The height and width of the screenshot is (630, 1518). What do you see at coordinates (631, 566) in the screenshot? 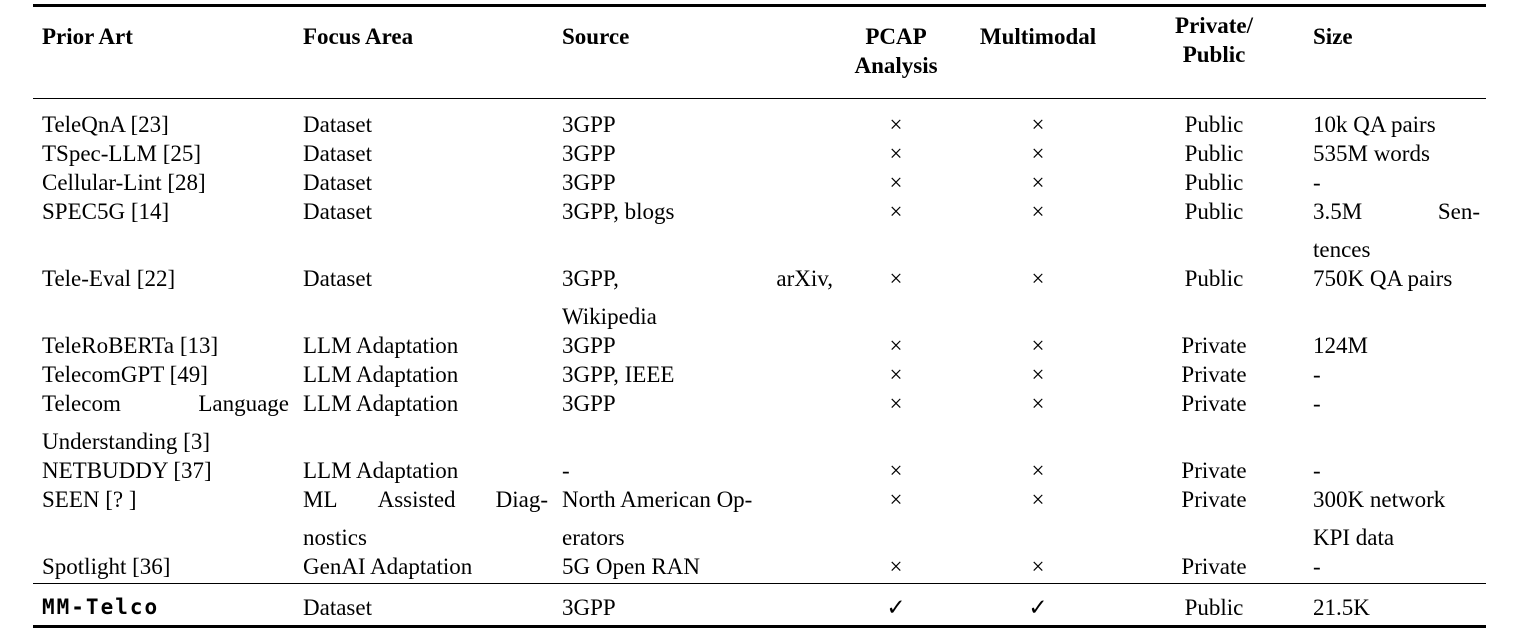
I see `cell-source: 5G Open RAN` at bounding box center [631, 566].